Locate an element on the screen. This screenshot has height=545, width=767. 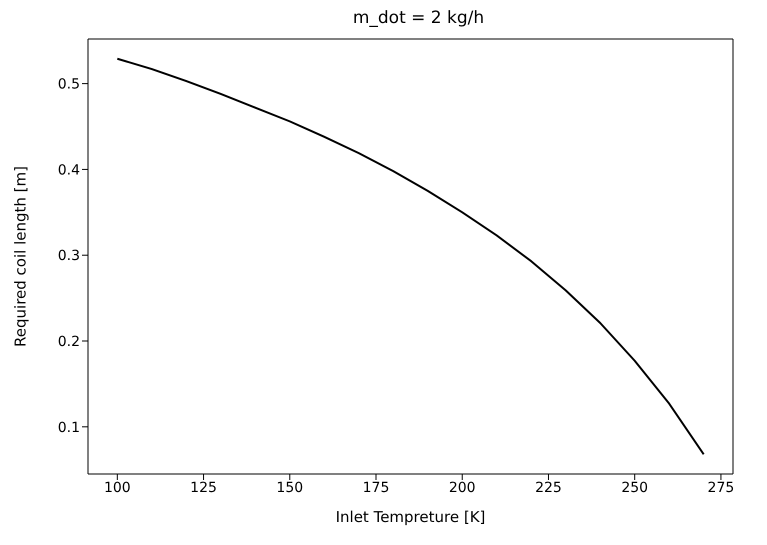
x-tick-label: 150 is located at coordinates (290, 488).